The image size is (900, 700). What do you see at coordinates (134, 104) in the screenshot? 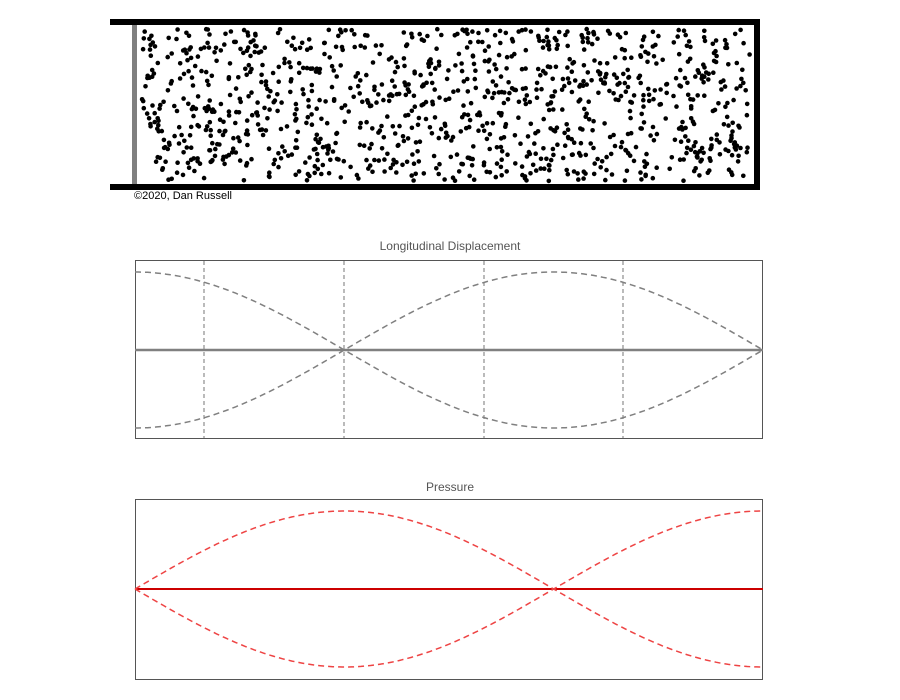
I see `piston` at bounding box center [134, 104].